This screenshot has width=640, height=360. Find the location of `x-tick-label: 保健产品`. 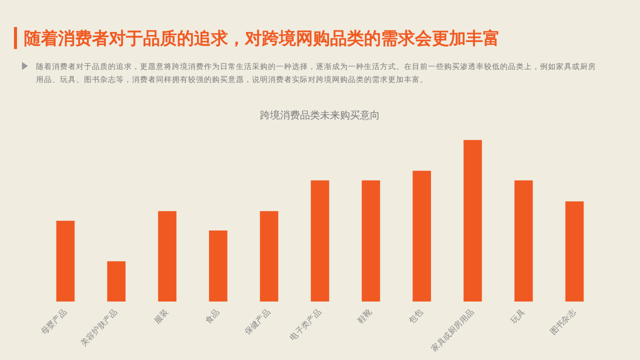

x-tick-label: 保健产品 is located at coordinates (257, 322).